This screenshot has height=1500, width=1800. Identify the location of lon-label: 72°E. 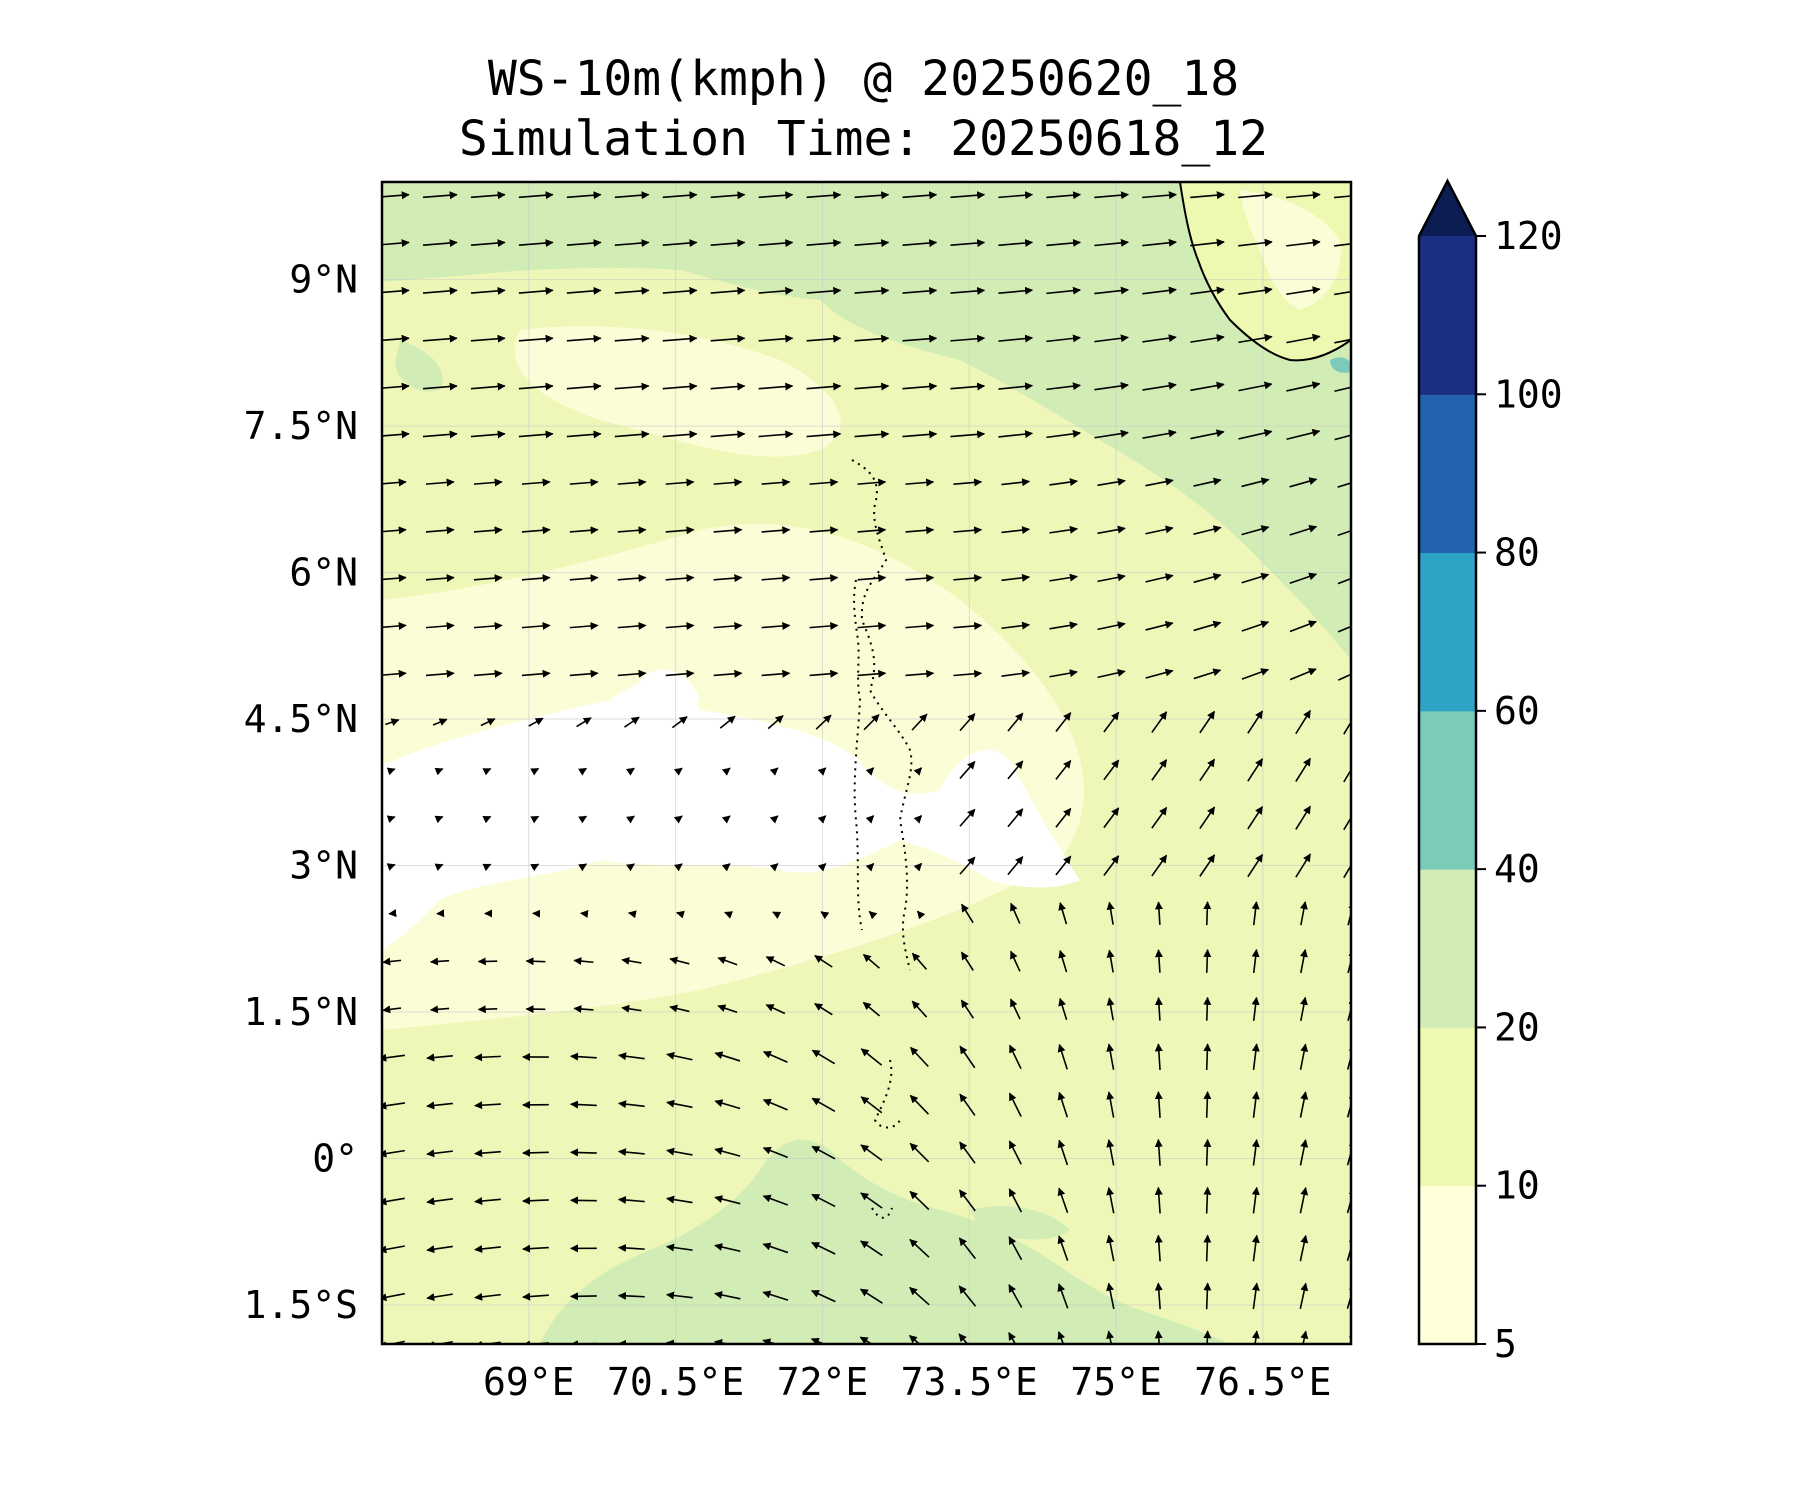
(823, 1382).